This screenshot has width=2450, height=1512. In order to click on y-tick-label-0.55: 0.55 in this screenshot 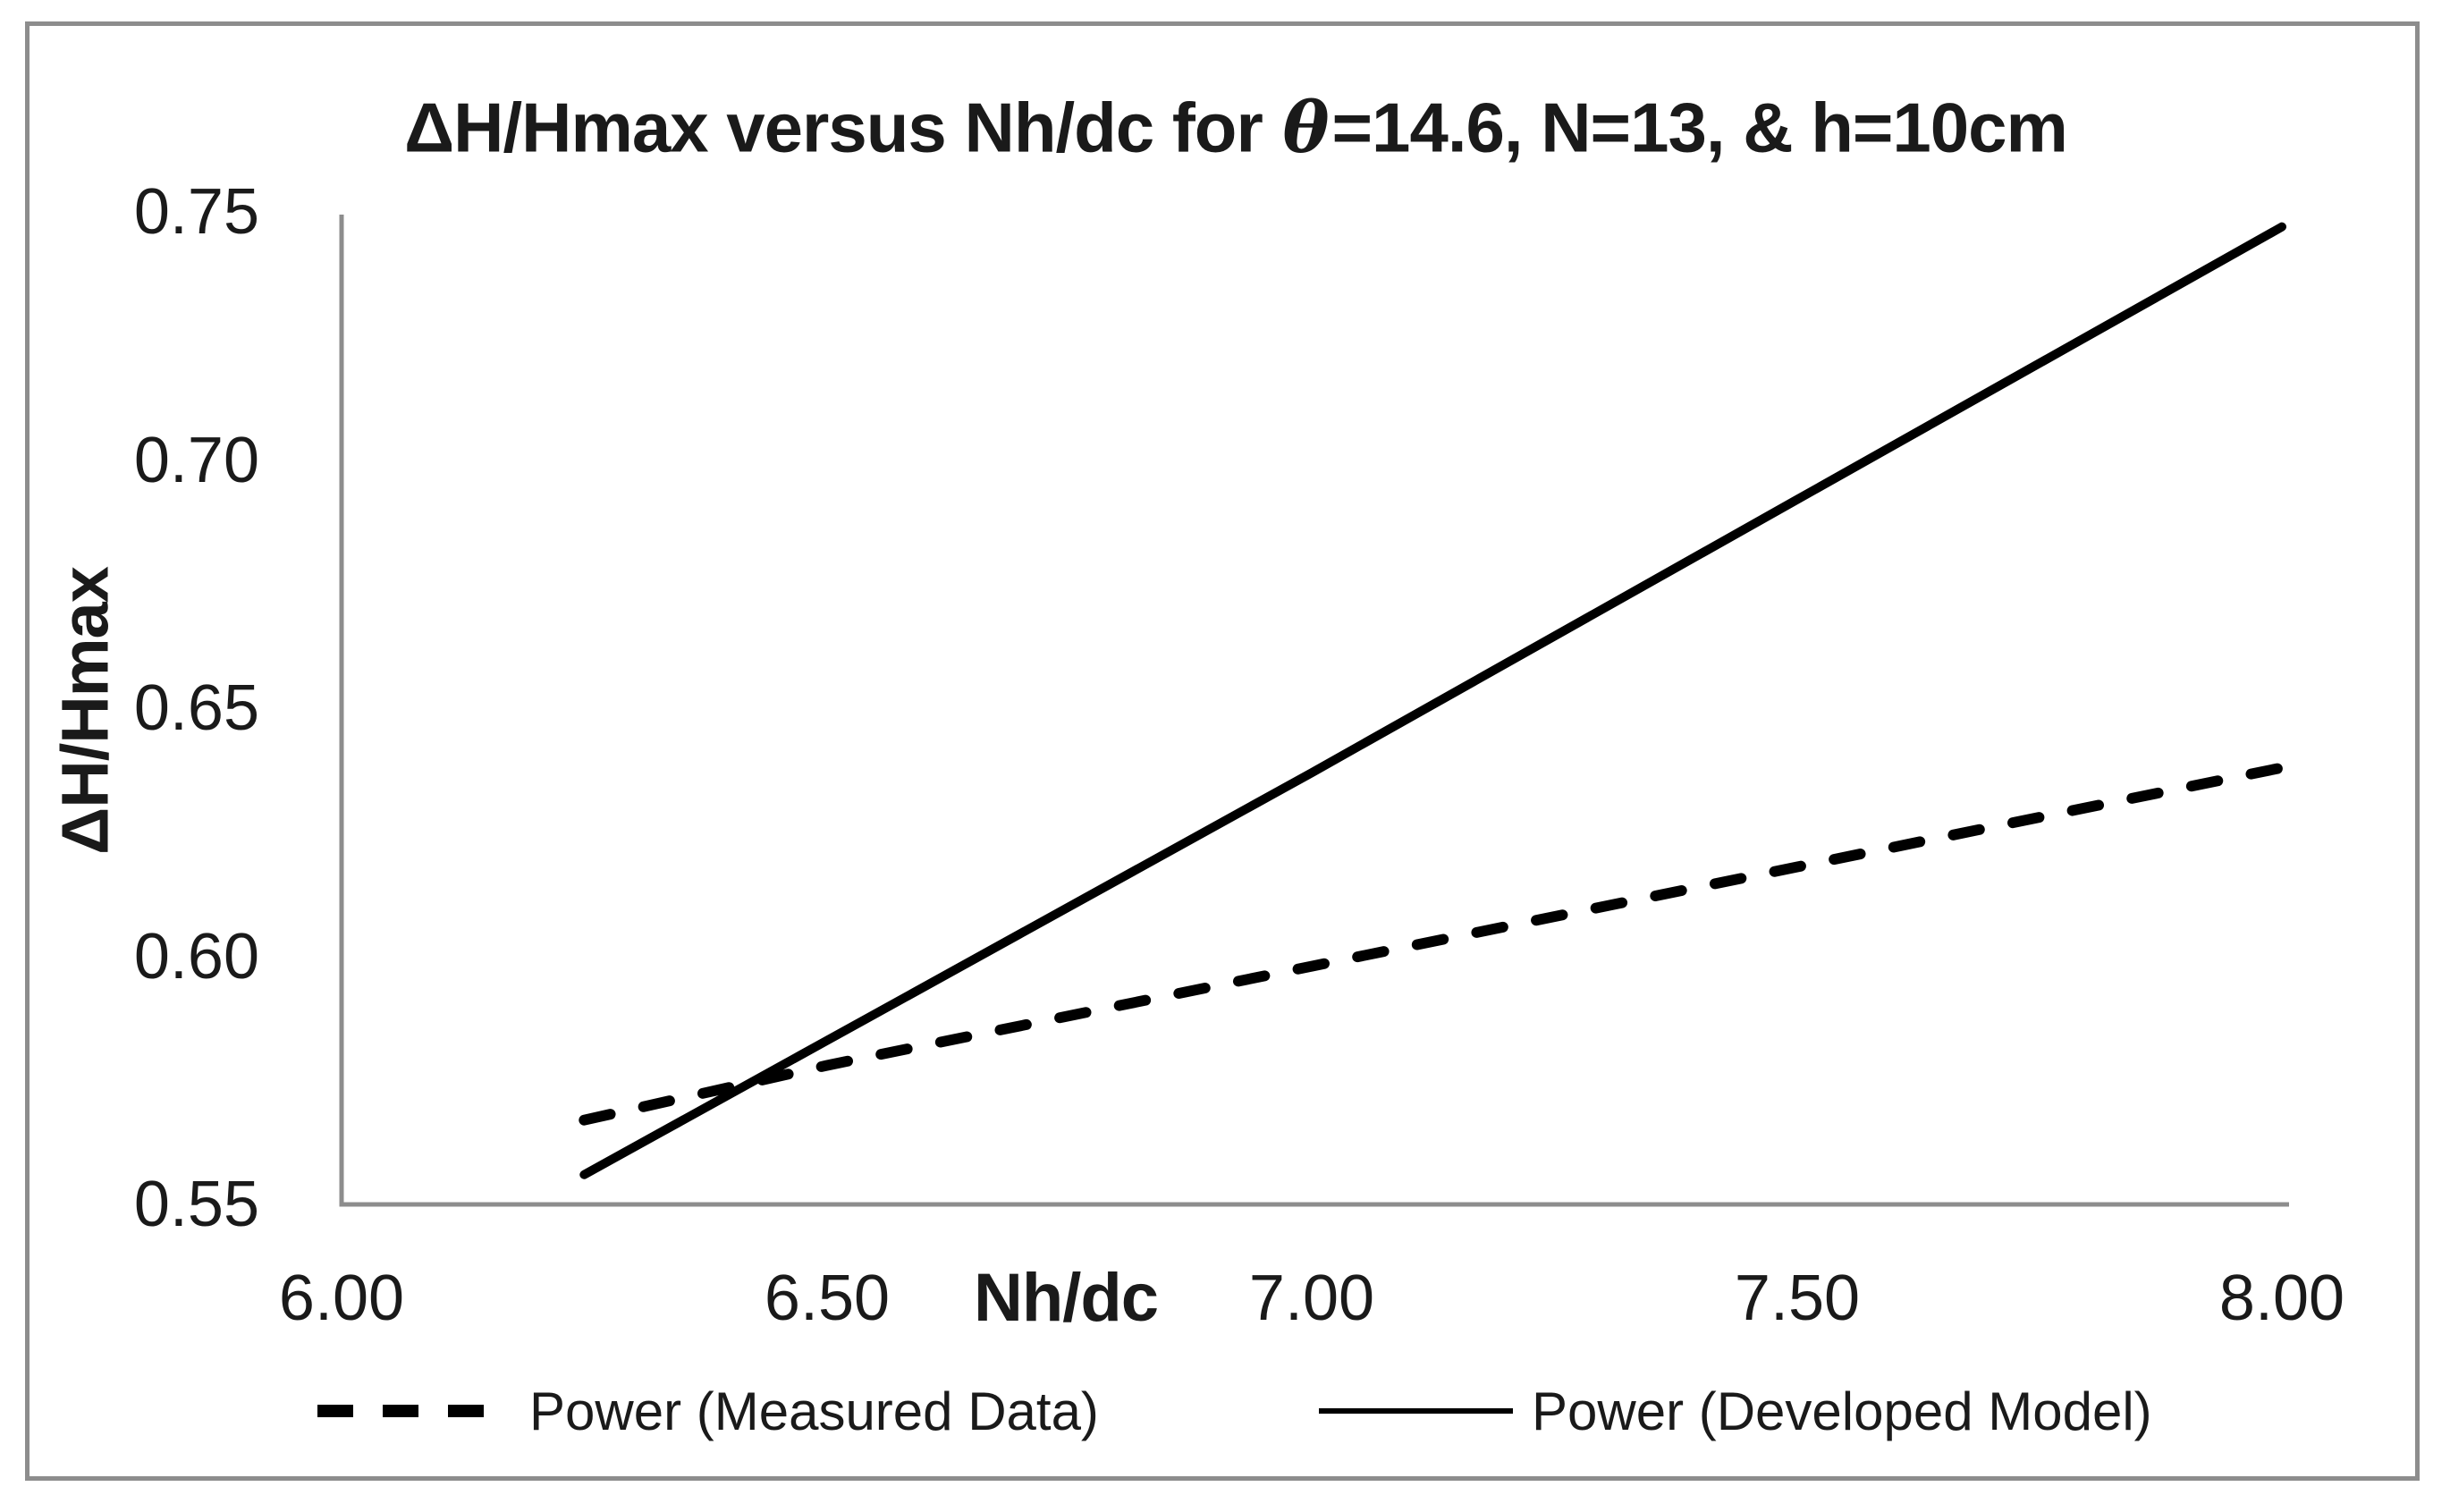, I will do `click(196, 1205)`.